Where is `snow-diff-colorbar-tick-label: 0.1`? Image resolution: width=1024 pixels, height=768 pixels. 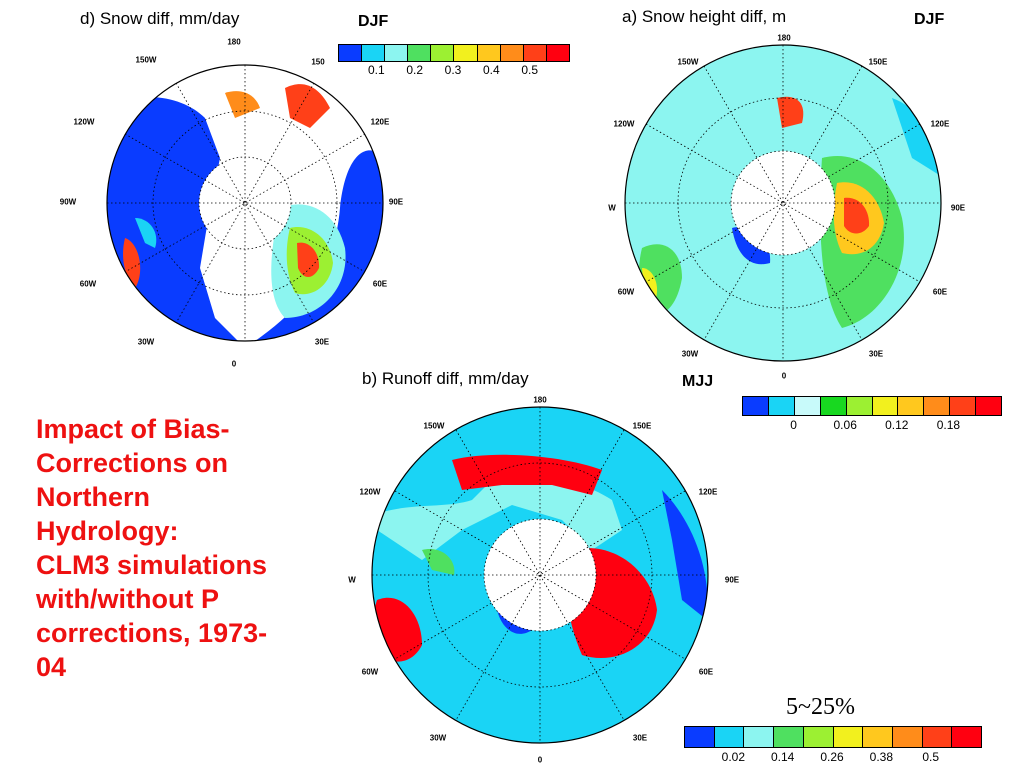
snow-diff-colorbar-tick-label: 0.1 is located at coordinates (376, 70).